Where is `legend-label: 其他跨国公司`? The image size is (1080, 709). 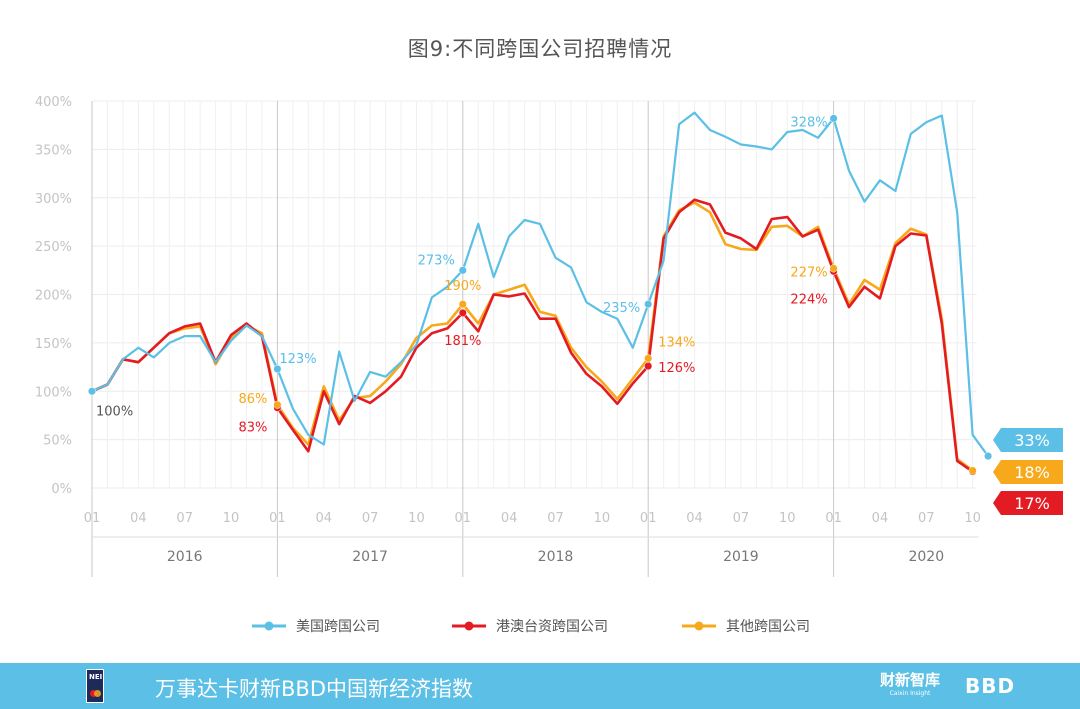 legend-label: 其他跨国公司 is located at coordinates (768, 627).